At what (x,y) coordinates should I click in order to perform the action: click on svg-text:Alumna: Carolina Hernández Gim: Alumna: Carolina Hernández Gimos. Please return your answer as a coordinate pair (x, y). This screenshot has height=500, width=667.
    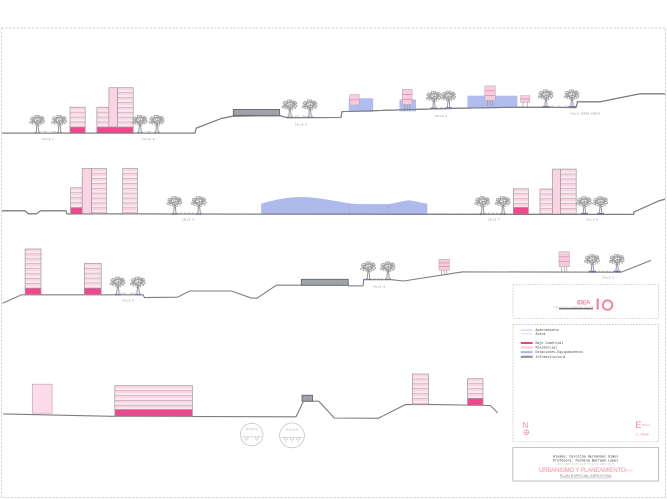
    Looking at the image, I should click on (585, 457).